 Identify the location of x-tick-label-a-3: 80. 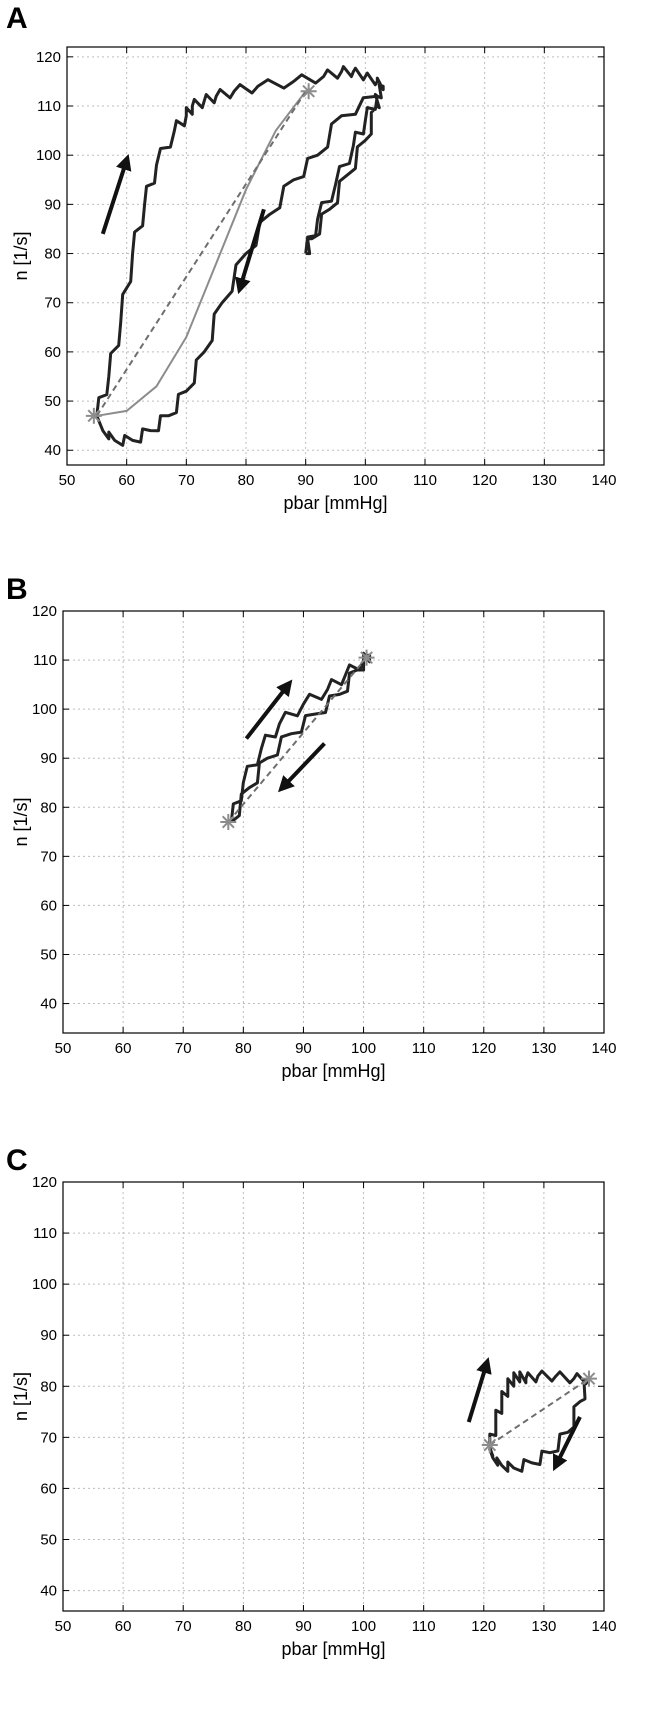
(246, 480).